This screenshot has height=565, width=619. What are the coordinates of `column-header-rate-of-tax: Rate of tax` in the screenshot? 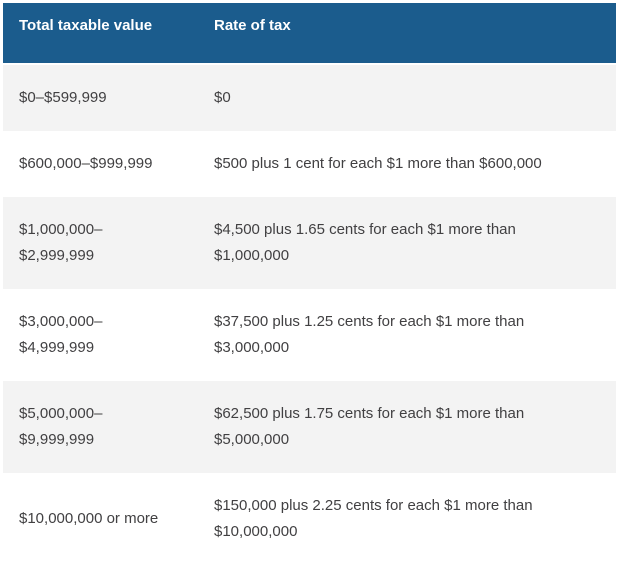 It's located at (407, 34).